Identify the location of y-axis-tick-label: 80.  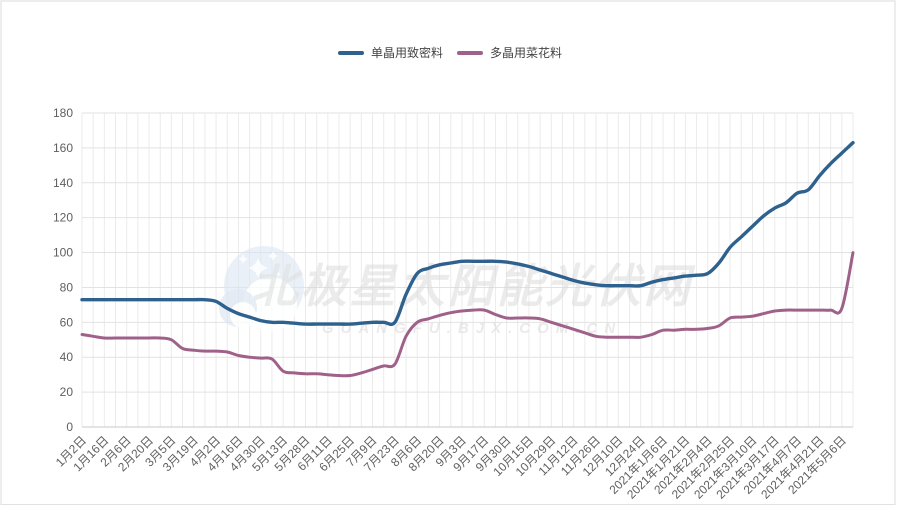
(67, 287).